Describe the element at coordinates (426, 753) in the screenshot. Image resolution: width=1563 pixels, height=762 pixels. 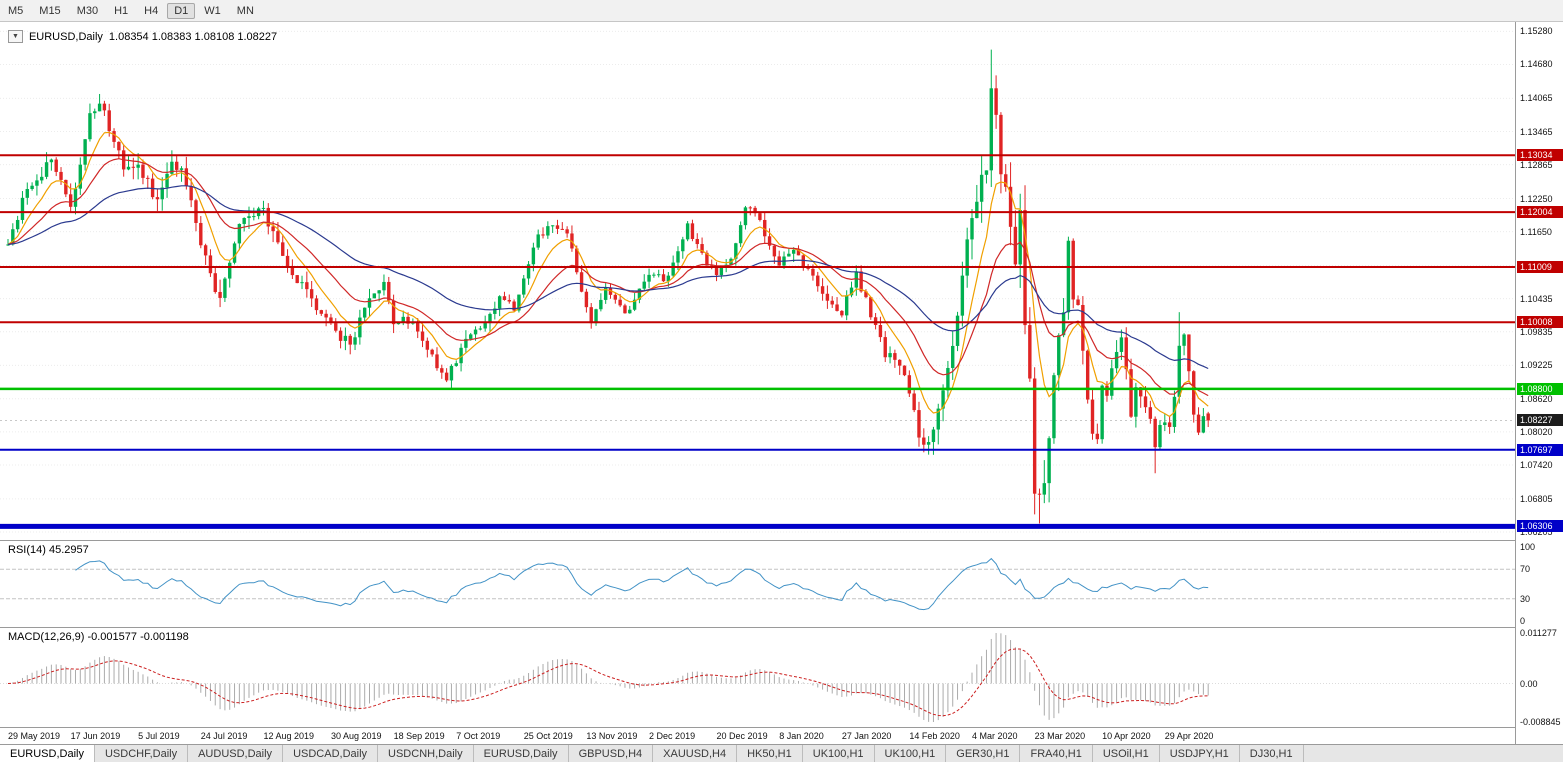
I see `chart-tab-usdcnh-daily: USDCNH,Daily` at that location.